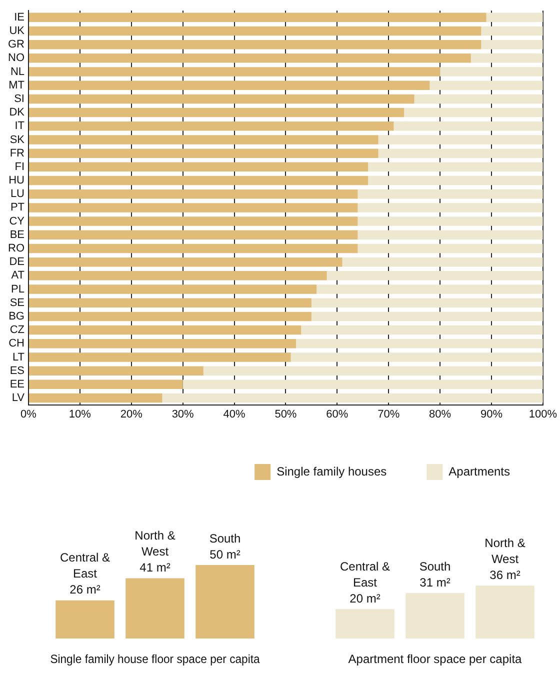 The image size is (560, 675). What do you see at coordinates (16, 262) in the screenshot?
I see `y-tick-label: DE` at bounding box center [16, 262].